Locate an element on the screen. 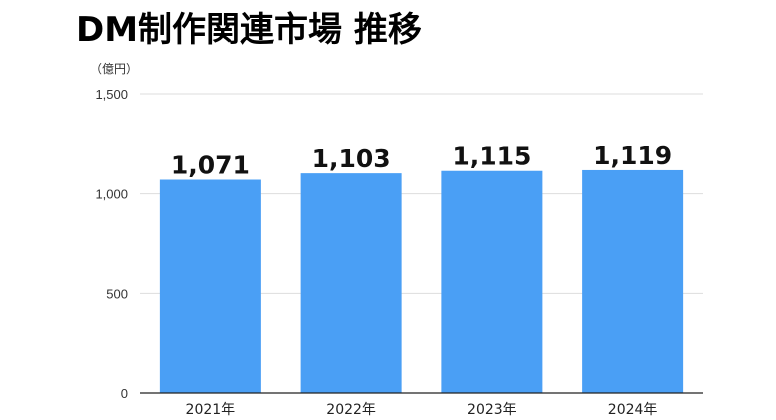 The image size is (776, 420). bar-value-label: 1,071 is located at coordinates (210, 165).